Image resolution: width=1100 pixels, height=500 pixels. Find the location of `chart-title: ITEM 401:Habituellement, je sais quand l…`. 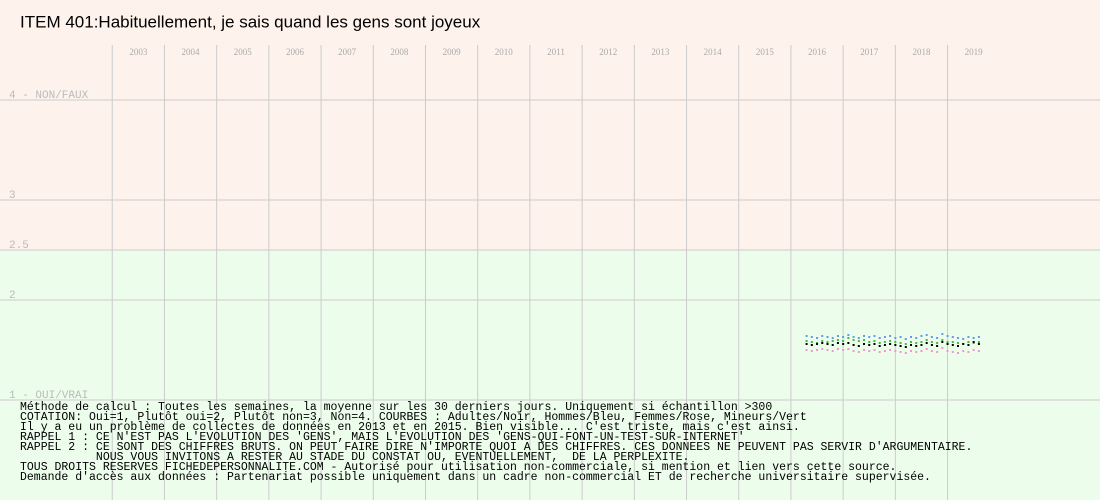

chart-title: ITEM 401:Habituellement, je sais quand l… is located at coordinates (250, 21).